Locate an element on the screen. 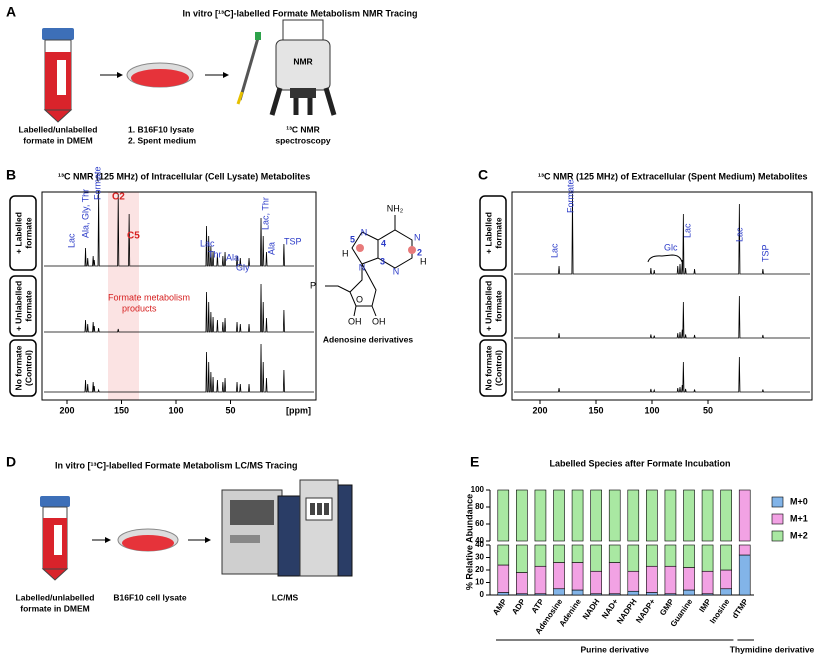 The height and width of the screenshot is (661, 825). legend-label: M+2 is located at coordinates (799, 535).